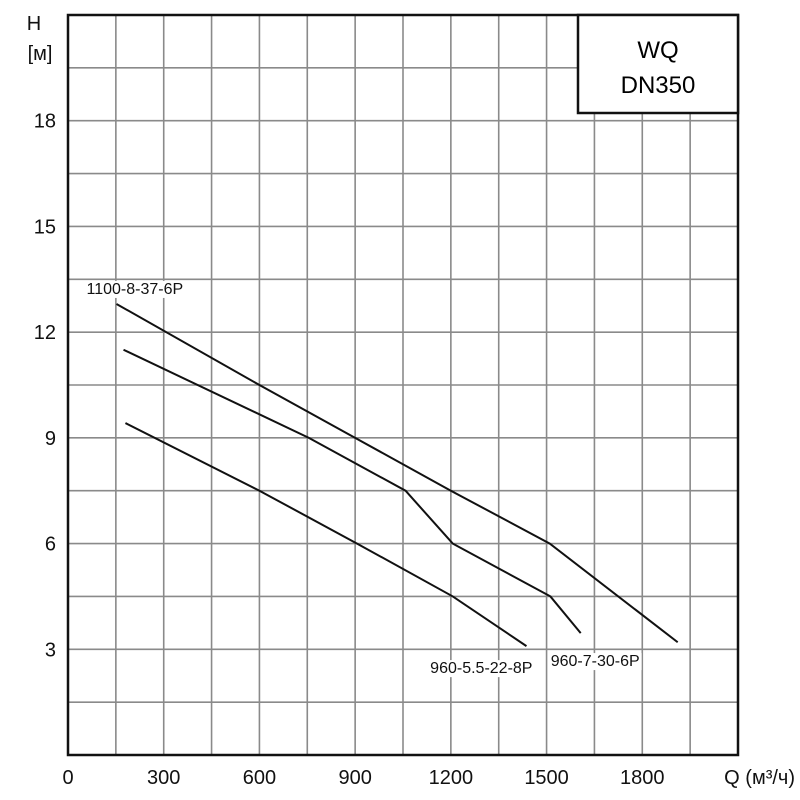 This screenshot has width=800, height=800. What do you see at coordinates (50, 439) in the screenshot?
I see `y-tick-label: 9` at bounding box center [50, 439].